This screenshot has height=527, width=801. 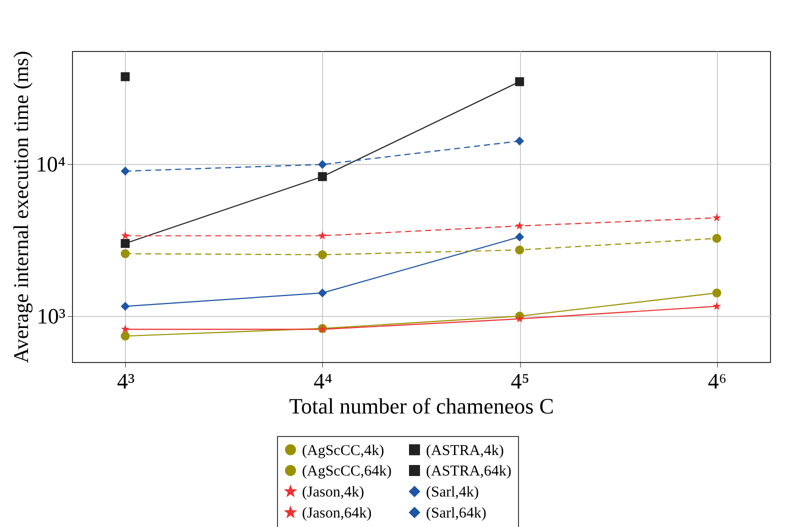 I want to click on x-axis-title: Total number of chameneos C, so click(x=421, y=406).